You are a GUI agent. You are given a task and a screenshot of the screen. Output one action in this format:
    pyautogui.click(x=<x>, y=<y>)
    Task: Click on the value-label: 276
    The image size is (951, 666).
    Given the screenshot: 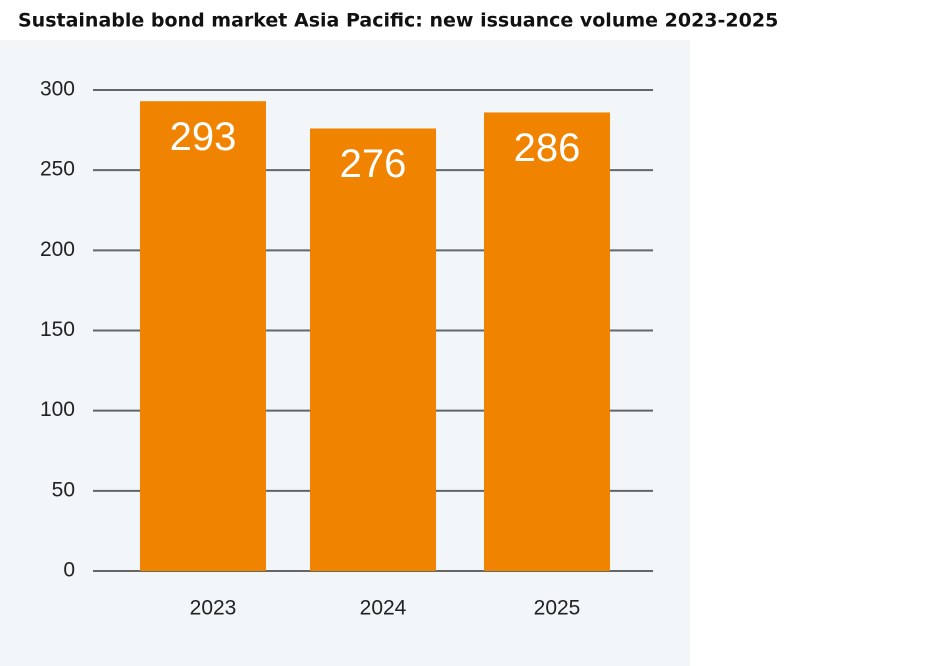 What is the action you would take?
    pyautogui.click(x=373, y=164)
    